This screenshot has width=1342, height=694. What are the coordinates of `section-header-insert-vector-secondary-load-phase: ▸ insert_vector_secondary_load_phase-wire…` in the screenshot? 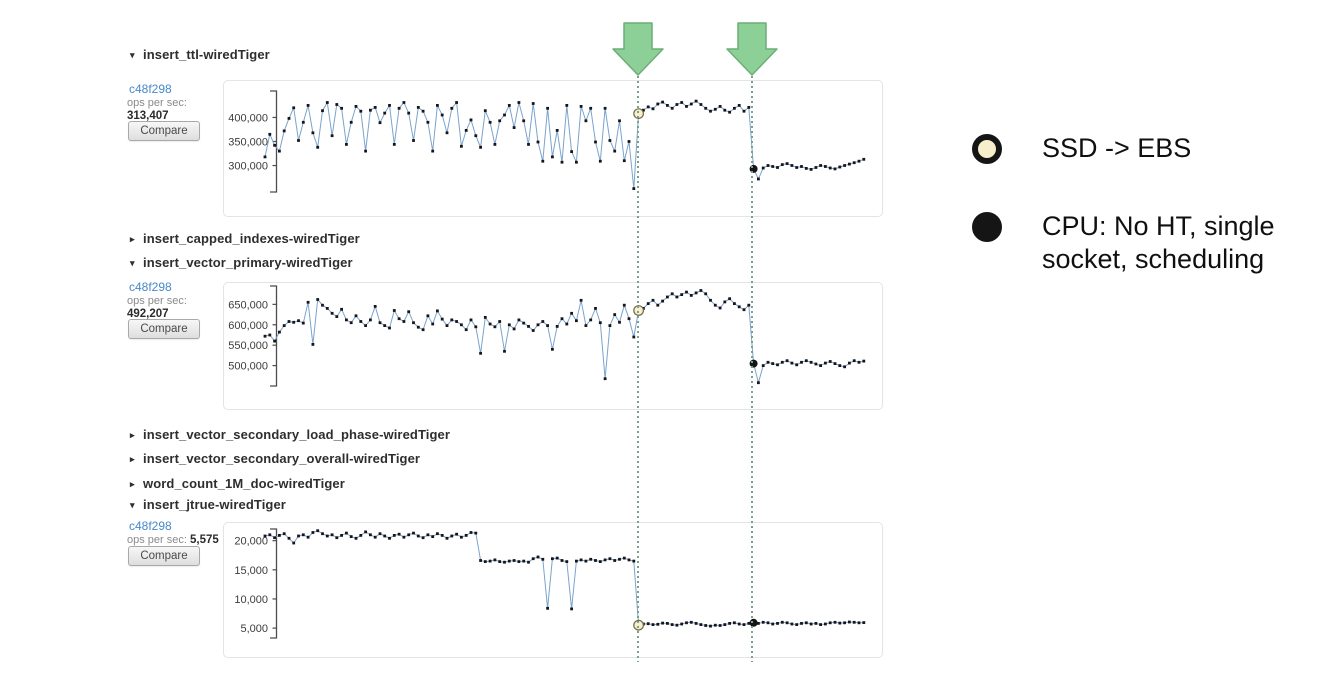 It's located at (290, 434).